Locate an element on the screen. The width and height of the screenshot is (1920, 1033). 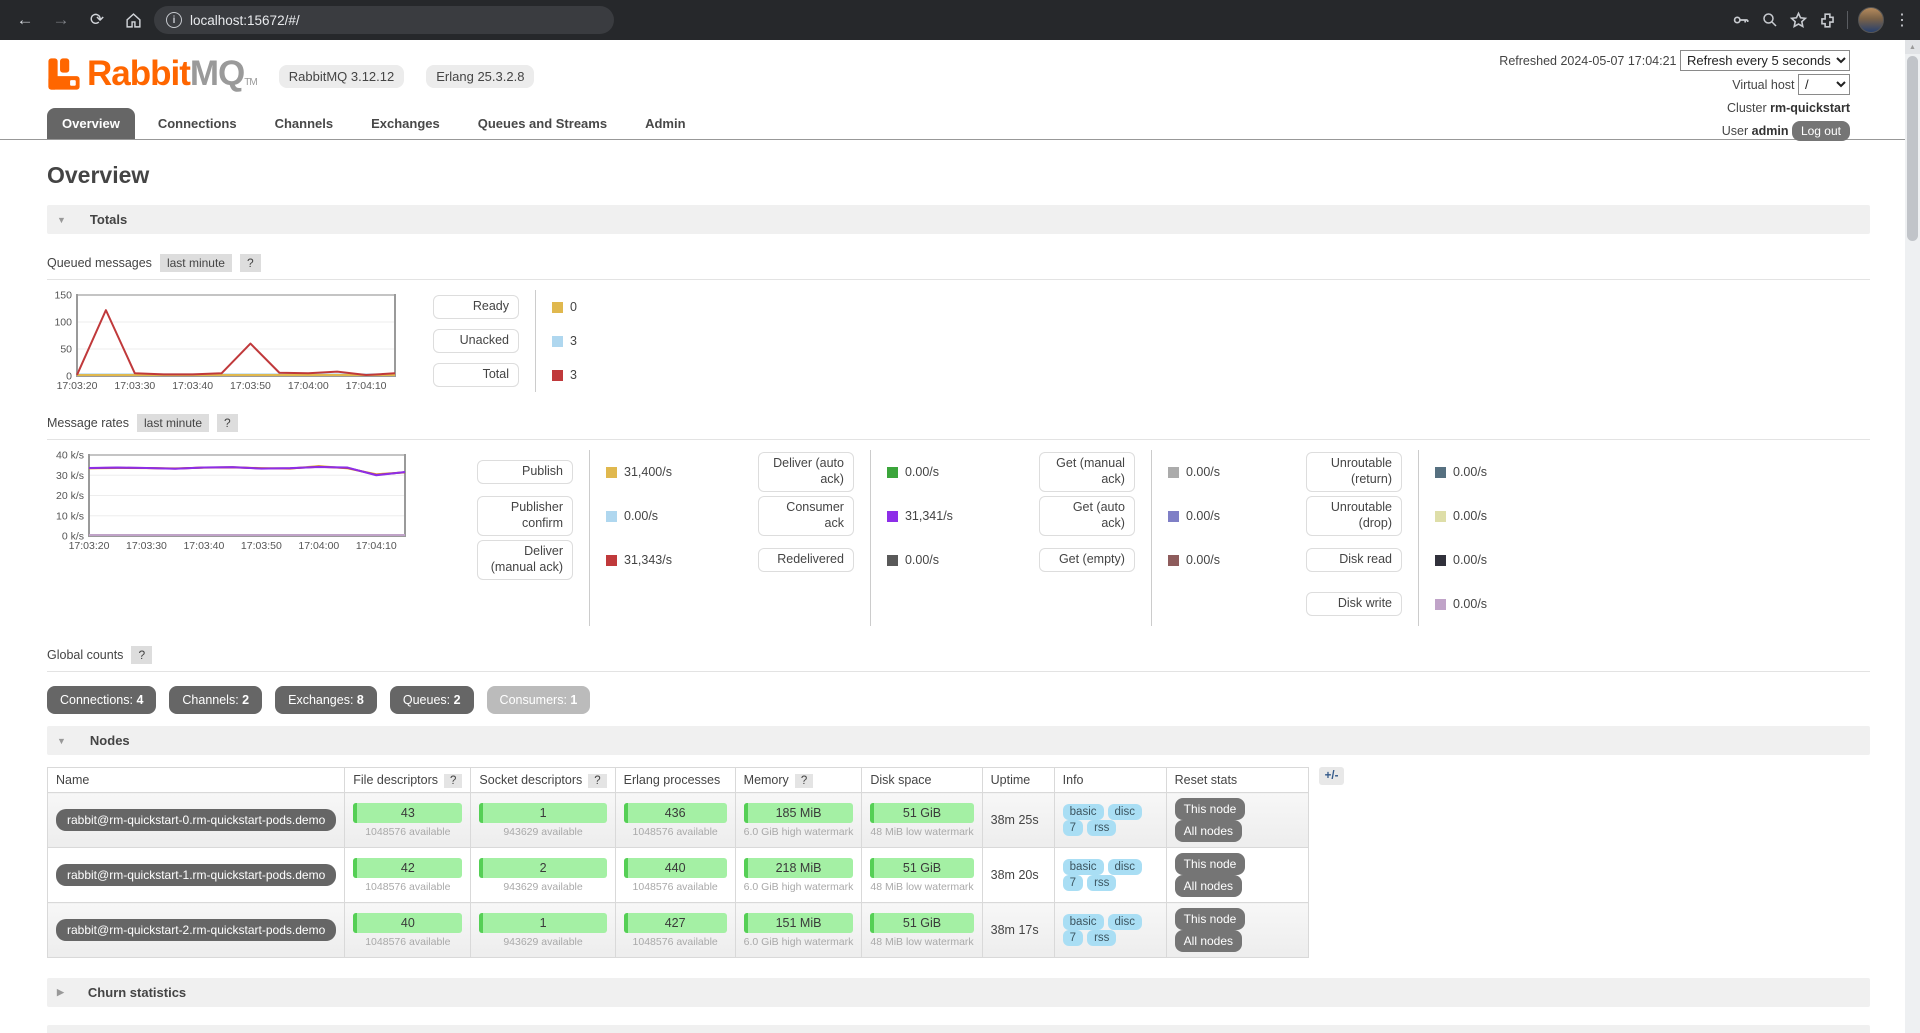
legend-label-unroutable-drop-: Unroutable (drop) is located at coordinates (1354, 516).